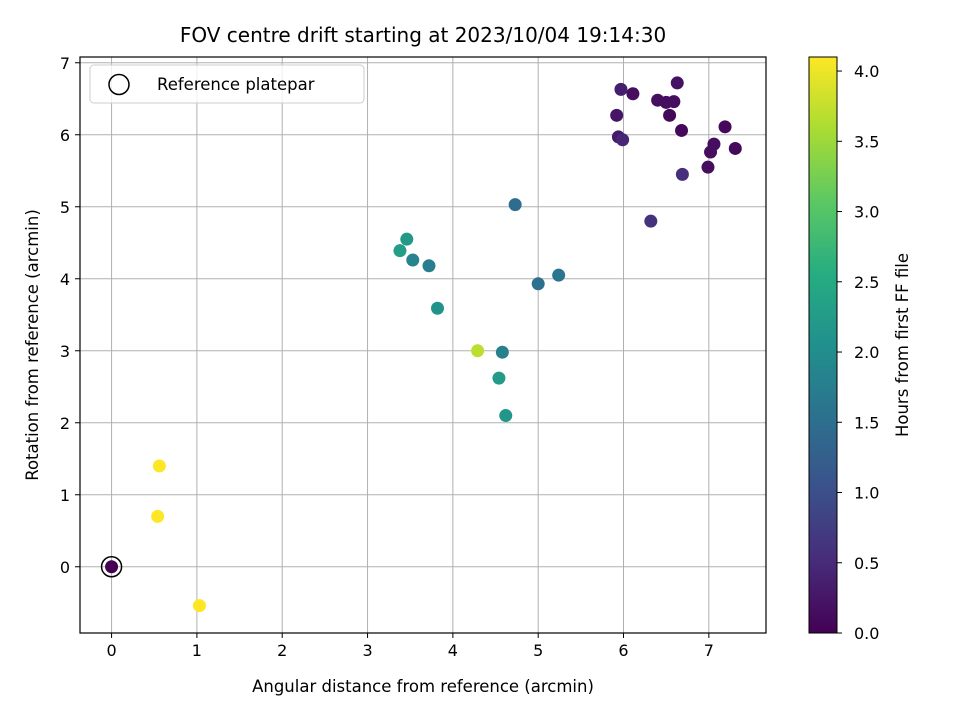  I want to click on x-tick-label: 4, so click(453, 650).